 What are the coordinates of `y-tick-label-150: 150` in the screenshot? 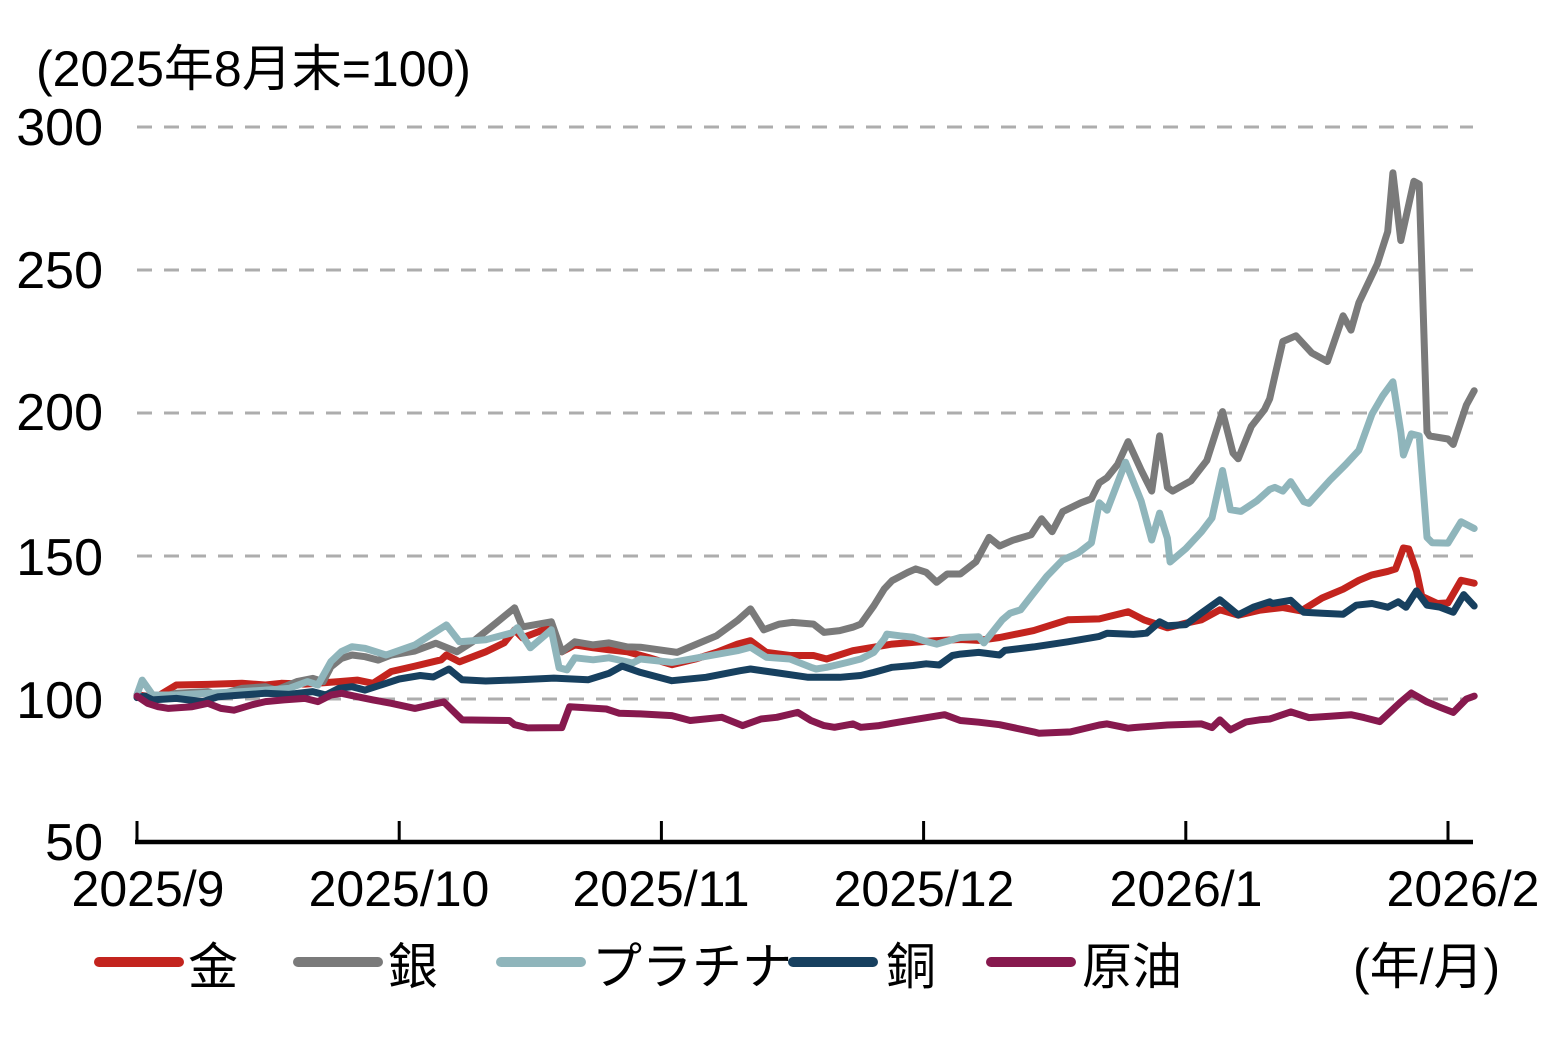 It's located at (59, 558).